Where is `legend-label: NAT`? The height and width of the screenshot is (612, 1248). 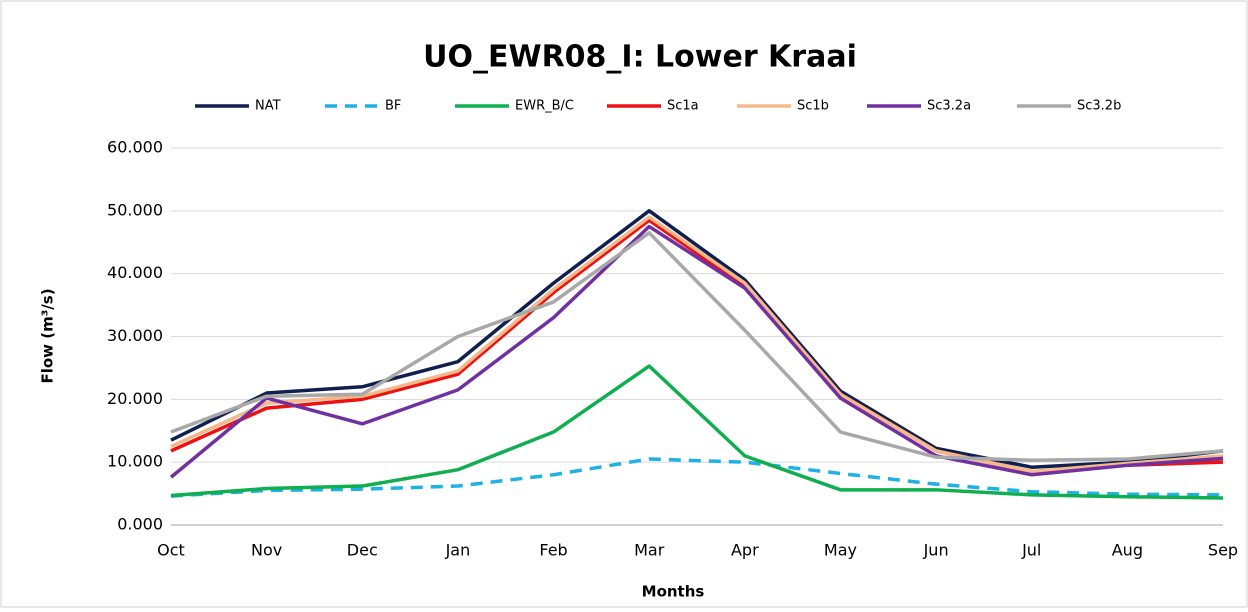 legend-label: NAT is located at coordinates (268, 106).